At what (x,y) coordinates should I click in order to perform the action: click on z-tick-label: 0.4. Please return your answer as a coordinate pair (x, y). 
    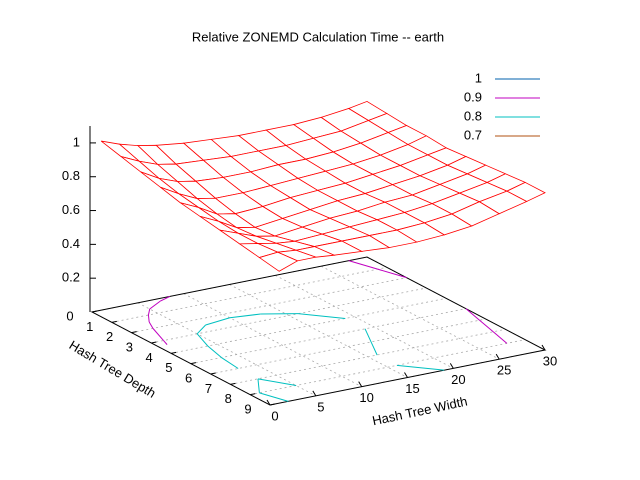
    Looking at the image, I should click on (71, 243).